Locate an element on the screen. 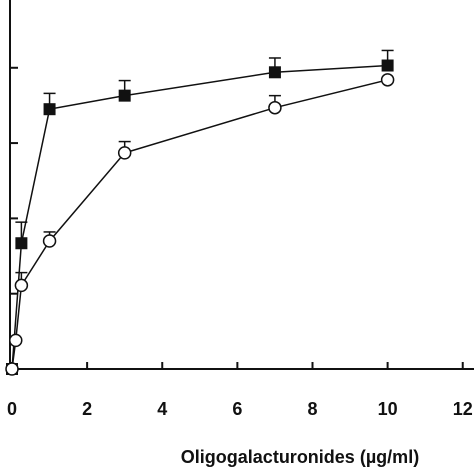  x-tick-label: 2 is located at coordinates (87, 409).